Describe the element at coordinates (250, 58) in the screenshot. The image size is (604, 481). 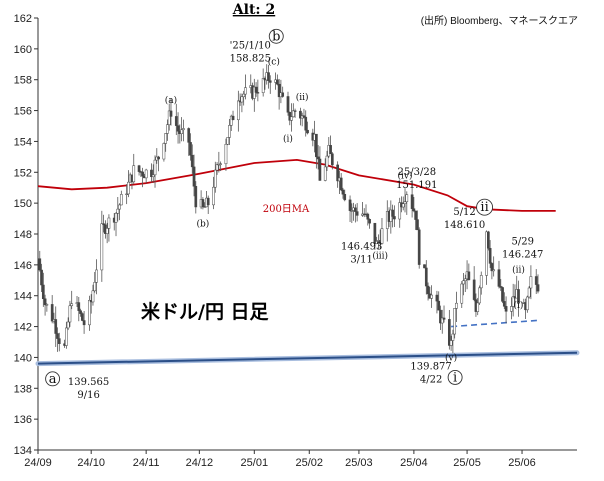
I see `price-annotation: 158.825` at that location.